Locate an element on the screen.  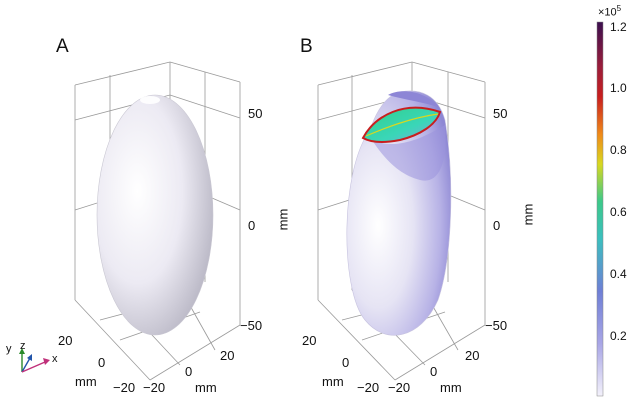
panel-a-z-unit: mm is located at coordinates (283, 219).